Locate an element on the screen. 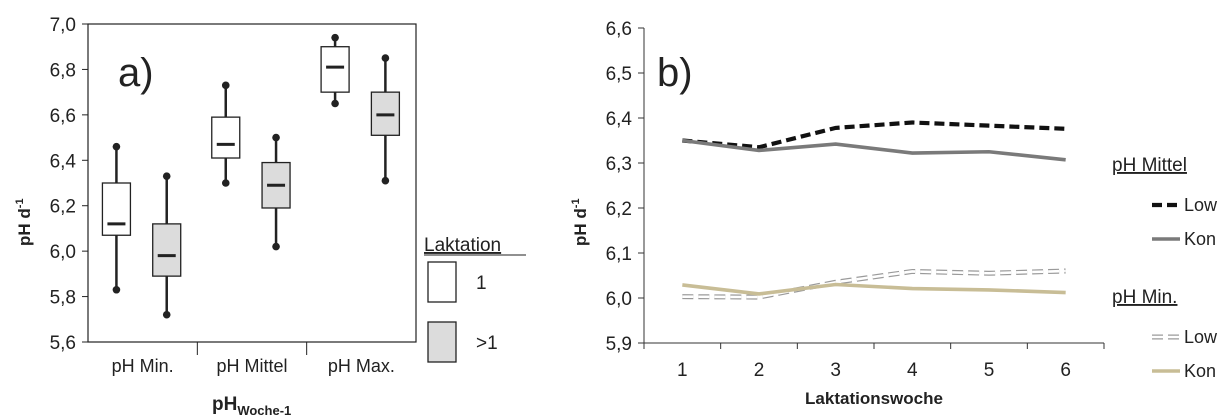 This screenshot has height=417, width=1225. series-phmin-low-line-inner is located at coordinates (874, 284).